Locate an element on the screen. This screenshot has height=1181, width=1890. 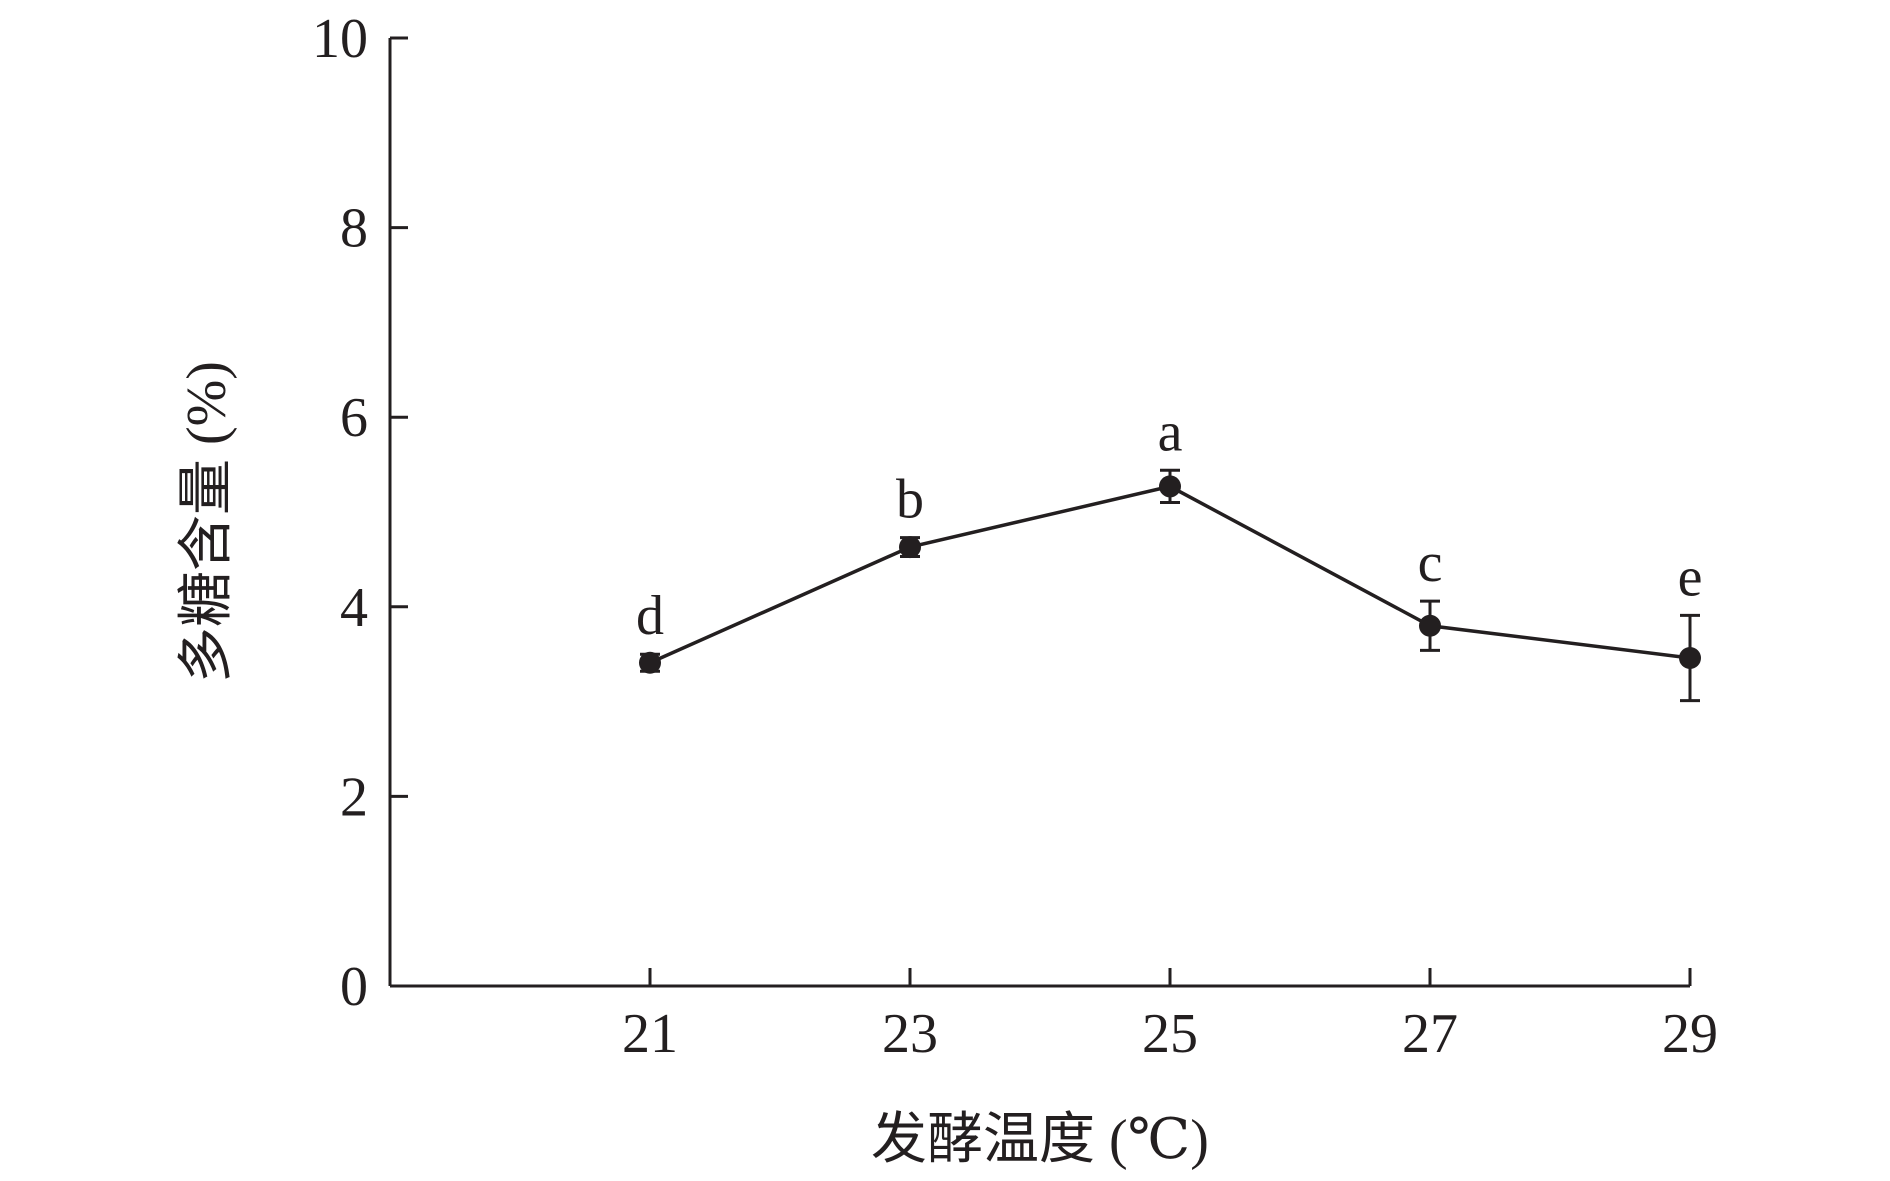
y-axis-label: 多糖含量 (%) is located at coordinates (207, 522).